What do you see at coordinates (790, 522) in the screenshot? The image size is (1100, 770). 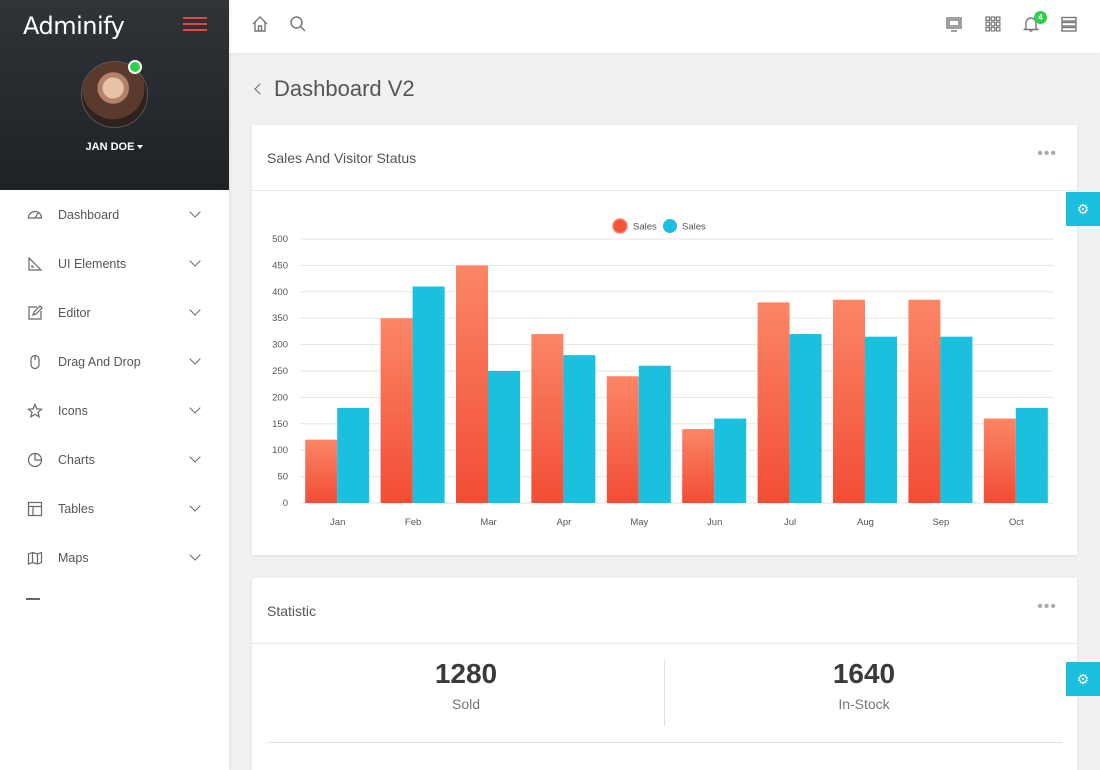 I see `x-tick-label: Jul` at bounding box center [790, 522].